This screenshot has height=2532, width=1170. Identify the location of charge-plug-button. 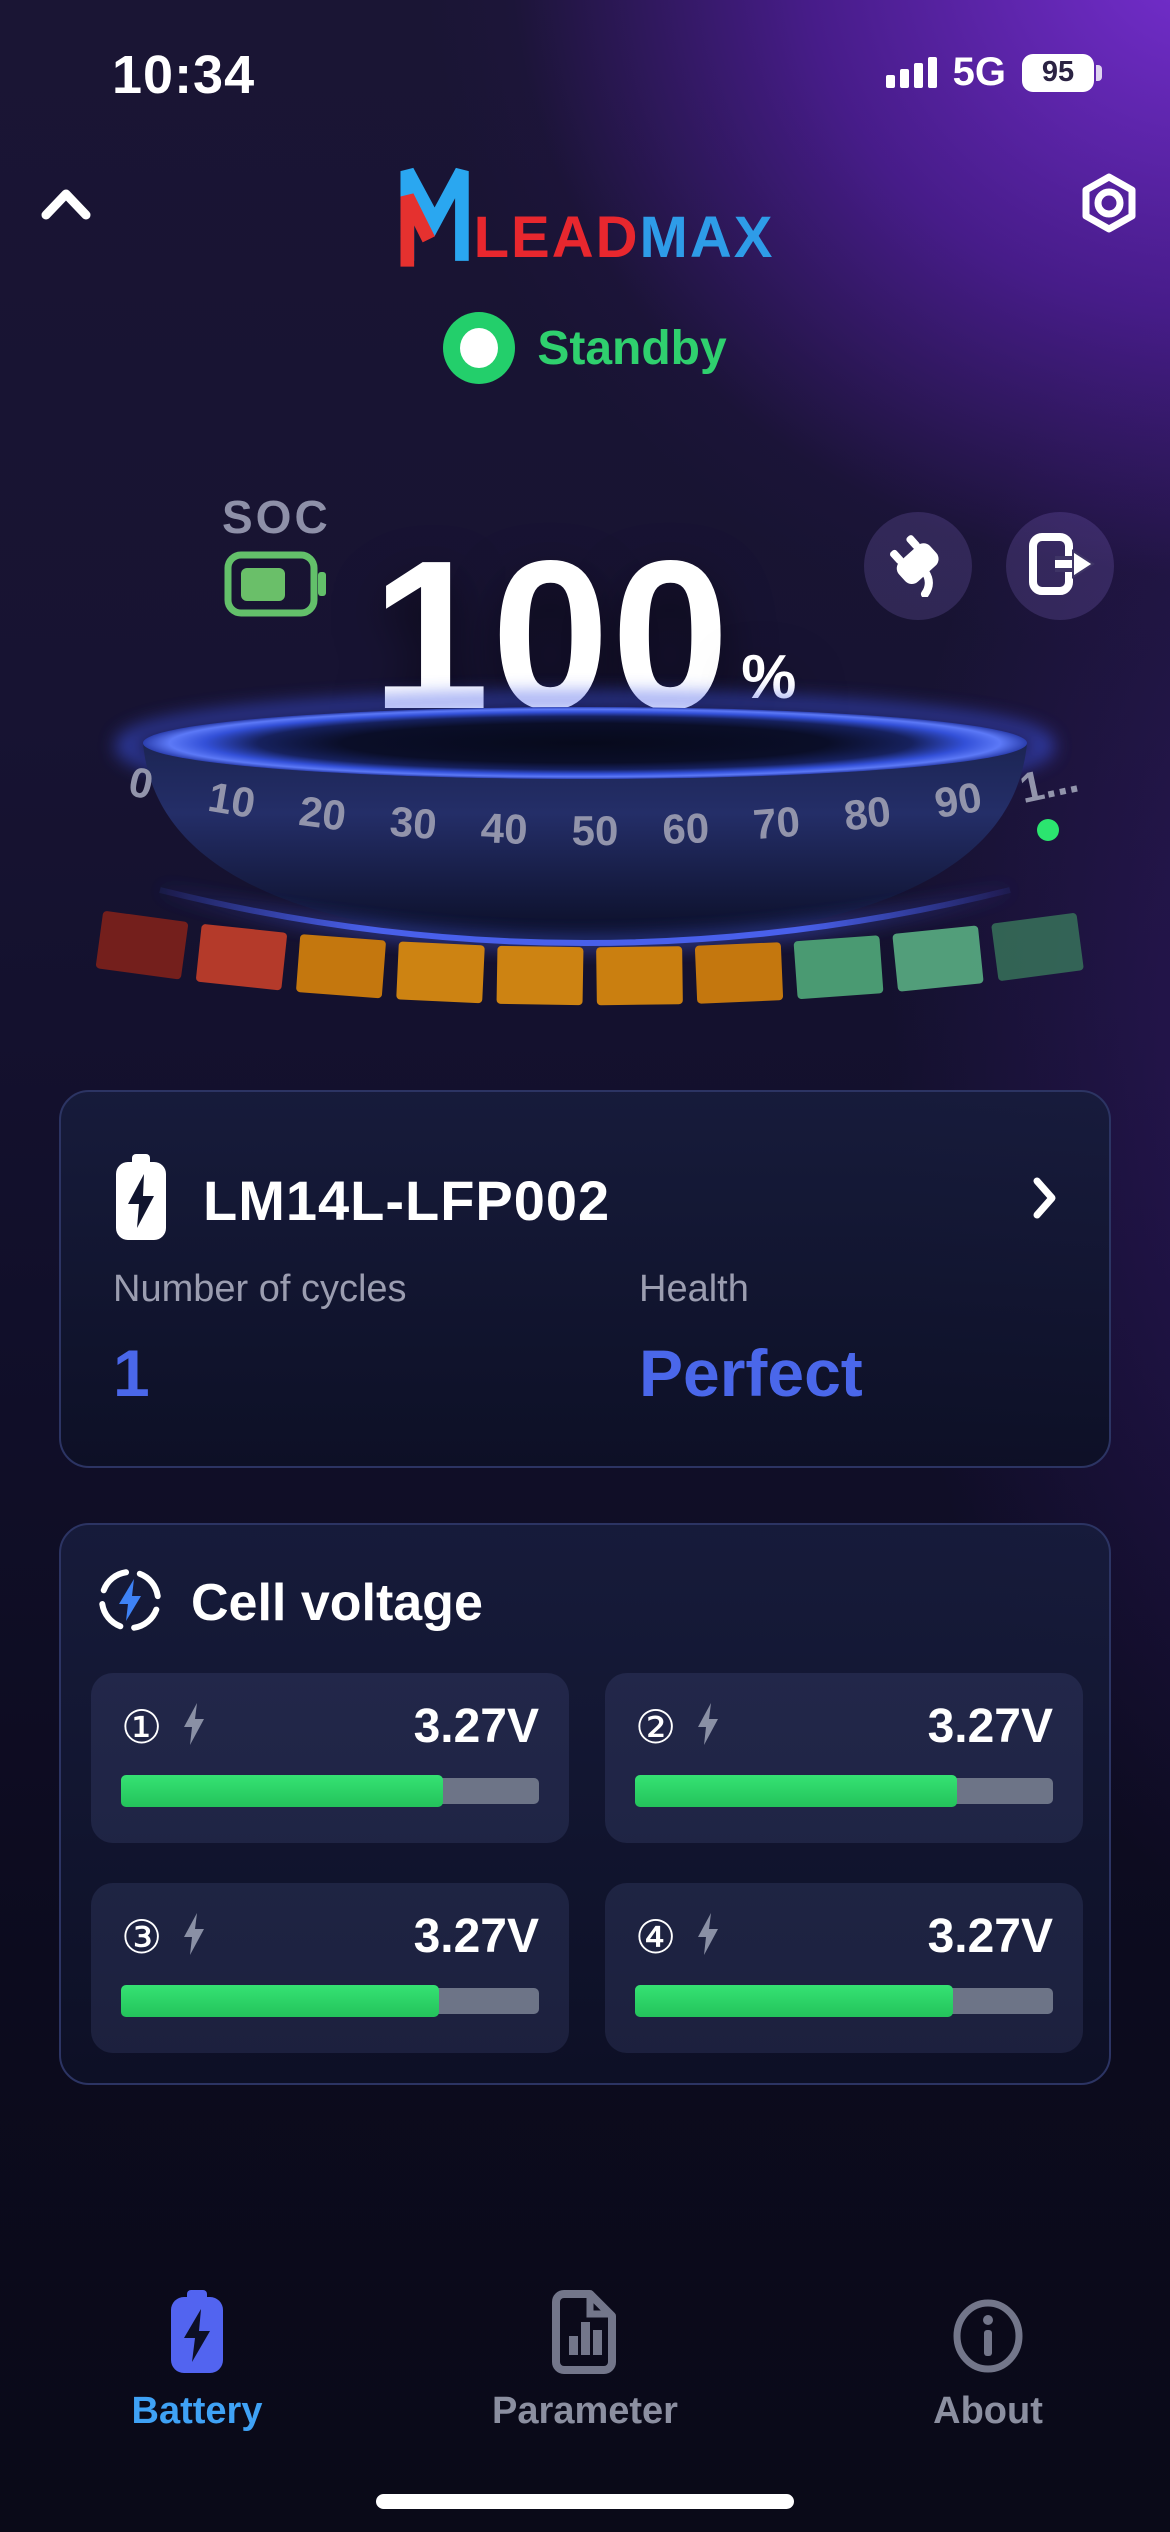
(918, 566).